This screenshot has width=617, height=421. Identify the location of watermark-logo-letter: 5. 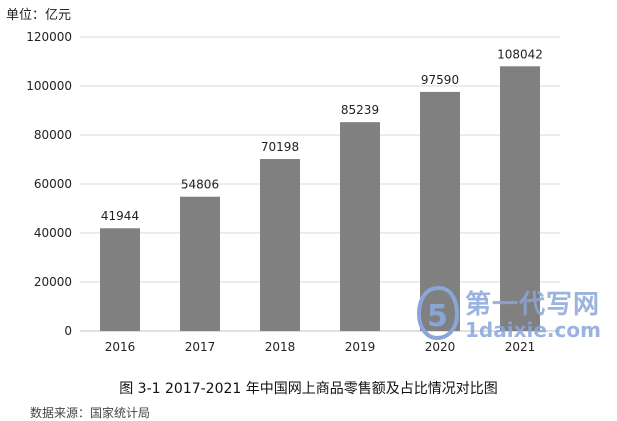
(437, 316).